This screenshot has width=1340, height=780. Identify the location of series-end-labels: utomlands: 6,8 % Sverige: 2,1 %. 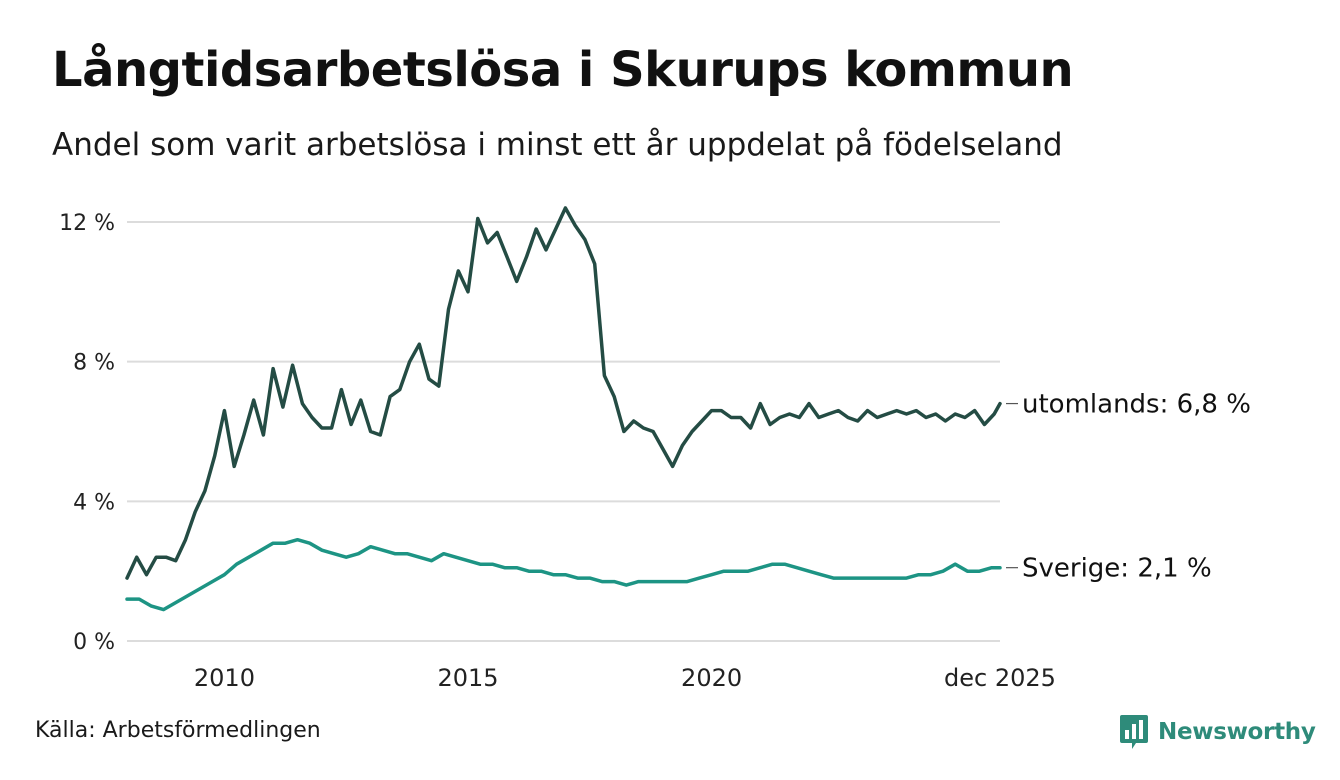
(1128, 487).